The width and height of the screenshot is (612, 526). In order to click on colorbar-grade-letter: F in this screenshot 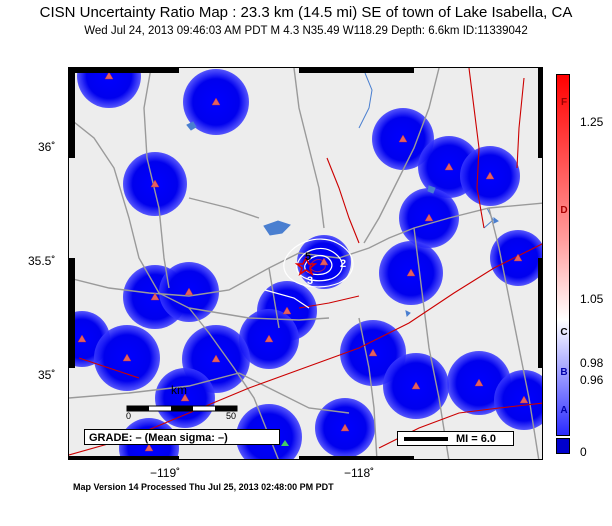, I will do `click(564, 102)`.